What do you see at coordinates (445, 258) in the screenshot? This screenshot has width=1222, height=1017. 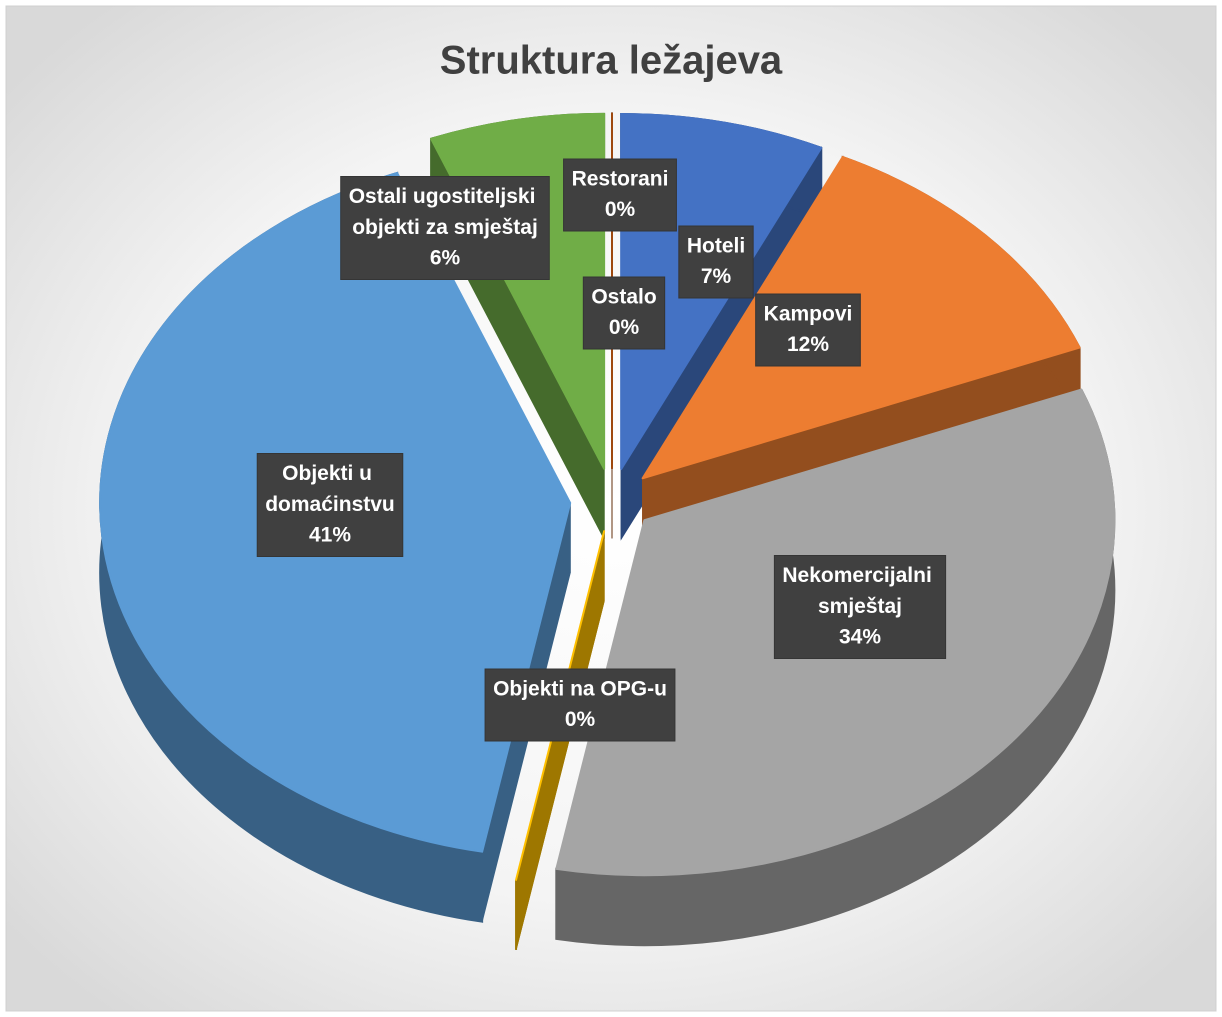 I see `data-label-value: 6%` at bounding box center [445, 258].